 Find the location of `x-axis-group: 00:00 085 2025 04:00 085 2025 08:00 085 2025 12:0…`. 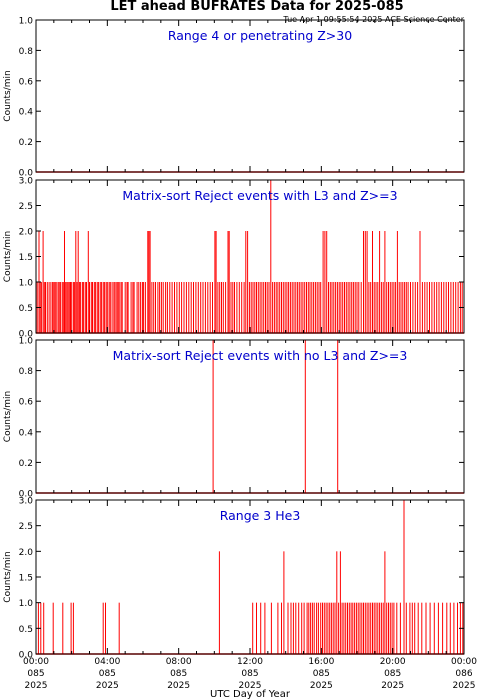

x-axis-group: 00:00 085 2025 04:00 085 2025 08:00 085 2025 12:0… is located at coordinates (250, 674).